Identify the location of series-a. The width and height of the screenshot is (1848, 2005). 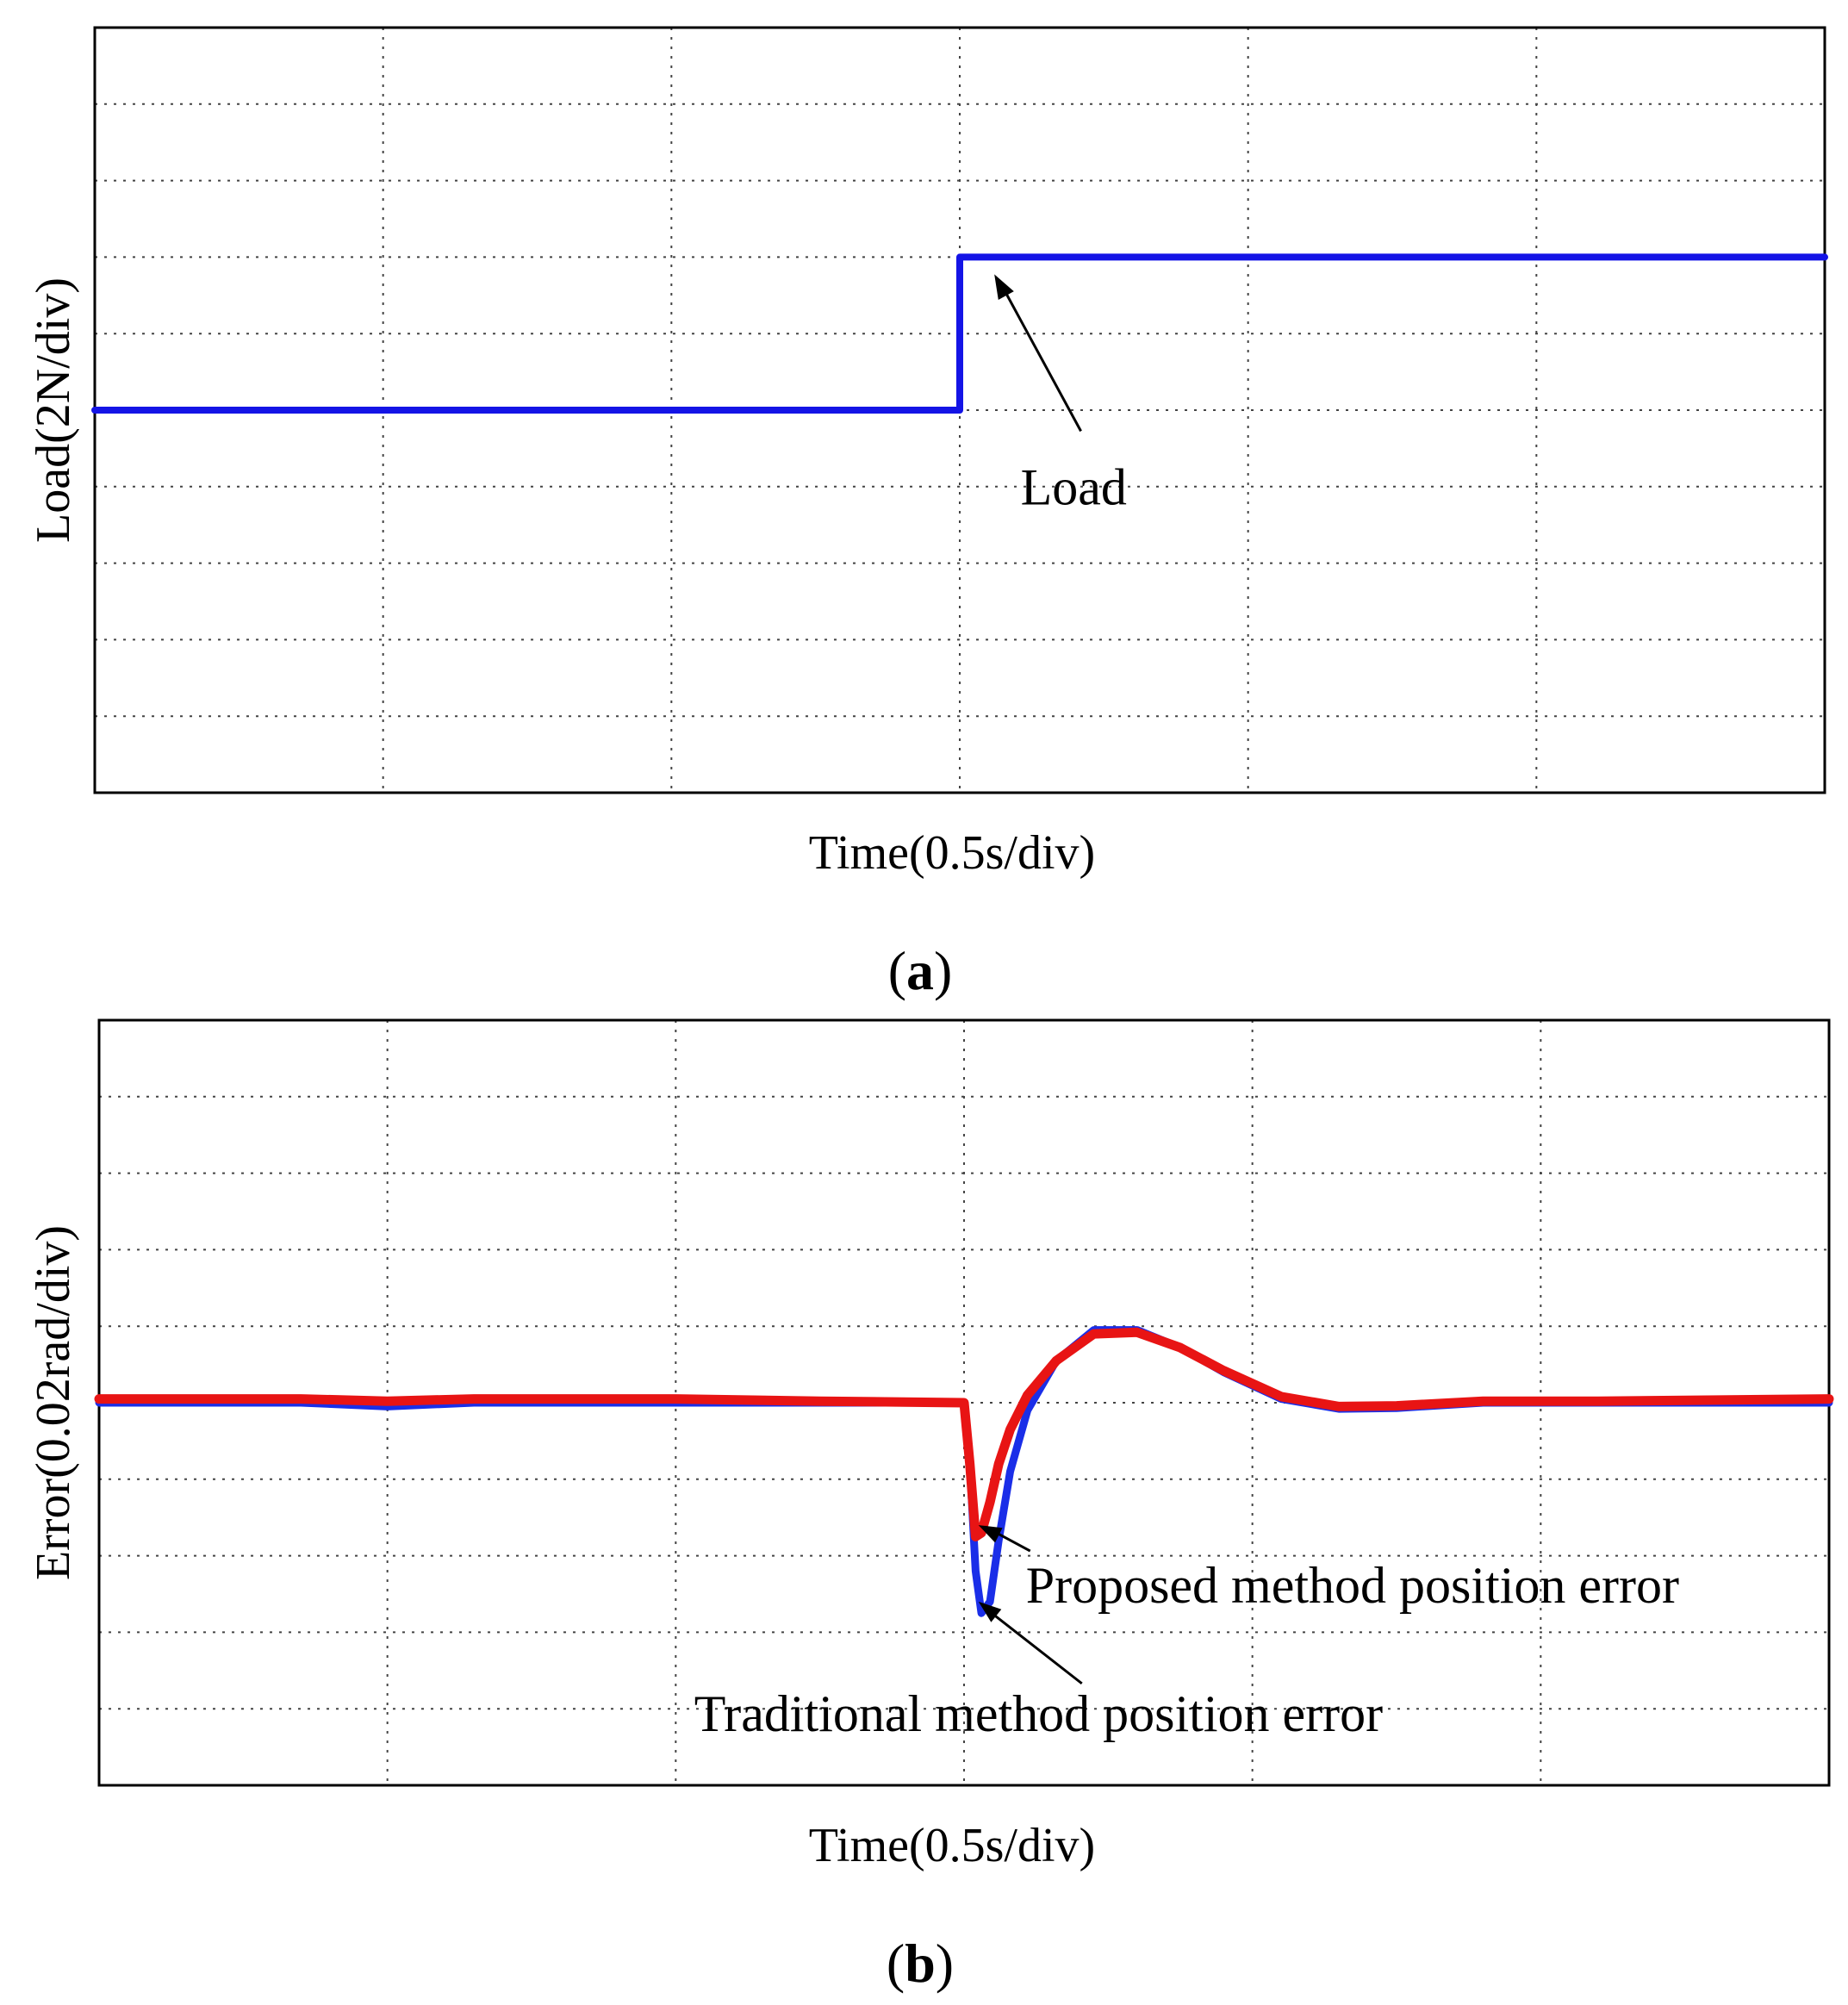
(960, 333).